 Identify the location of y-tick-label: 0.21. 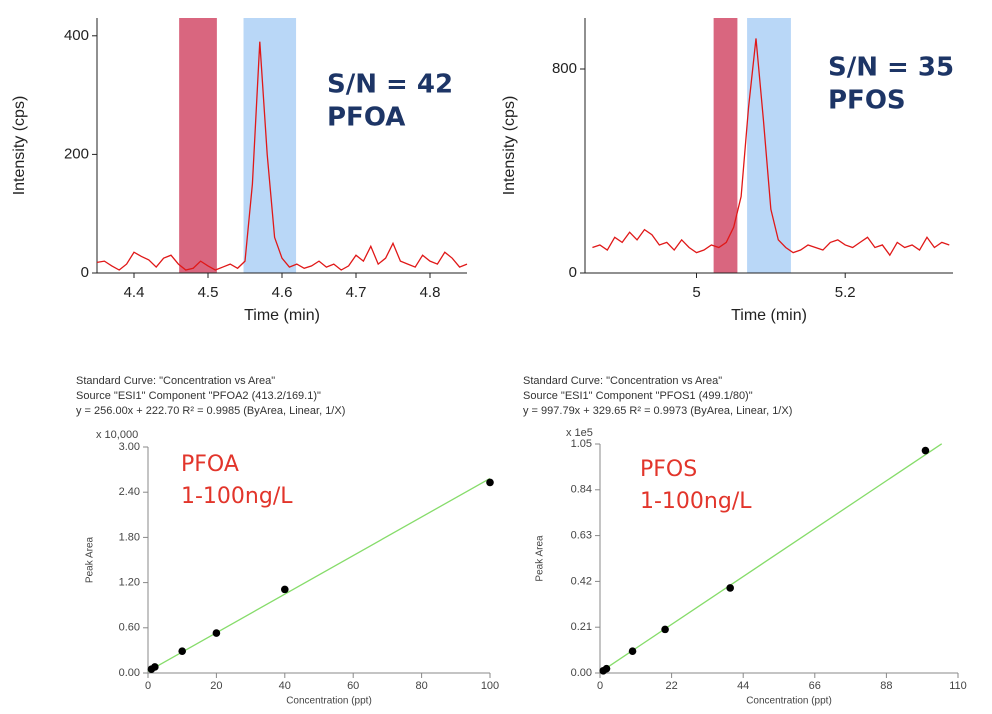
(581, 627).